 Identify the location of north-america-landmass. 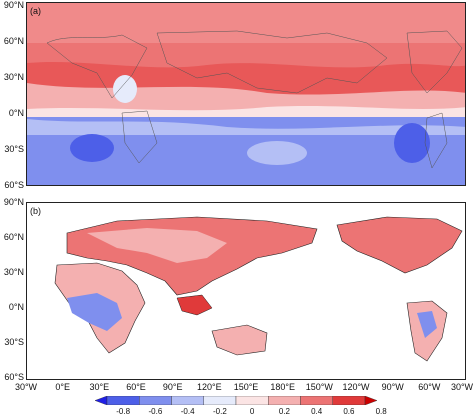
(399, 245).